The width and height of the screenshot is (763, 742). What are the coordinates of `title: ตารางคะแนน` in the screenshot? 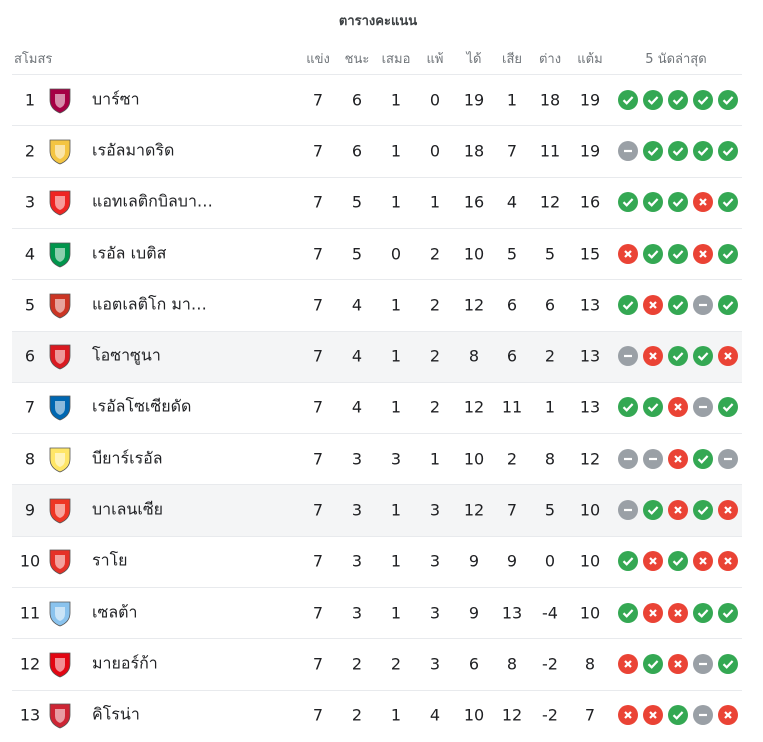 It's located at (378, 21).